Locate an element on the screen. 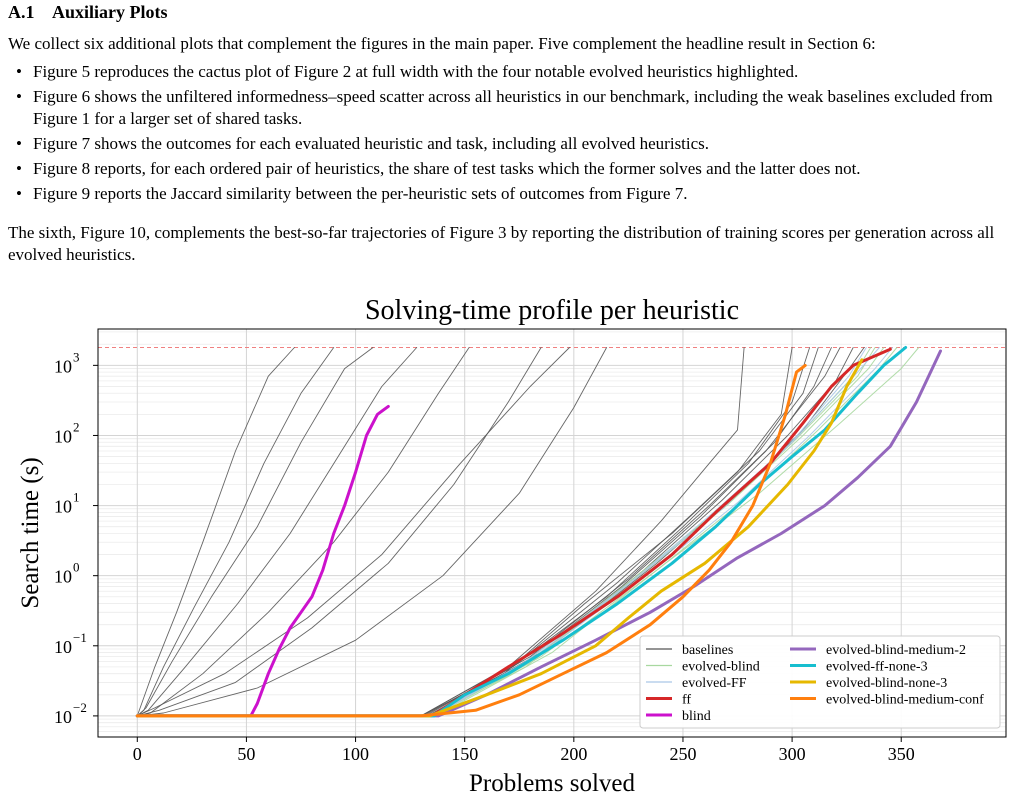 This screenshot has height=799, width=1022. legend-label: evolved-blind is located at coordinates (721, 667).